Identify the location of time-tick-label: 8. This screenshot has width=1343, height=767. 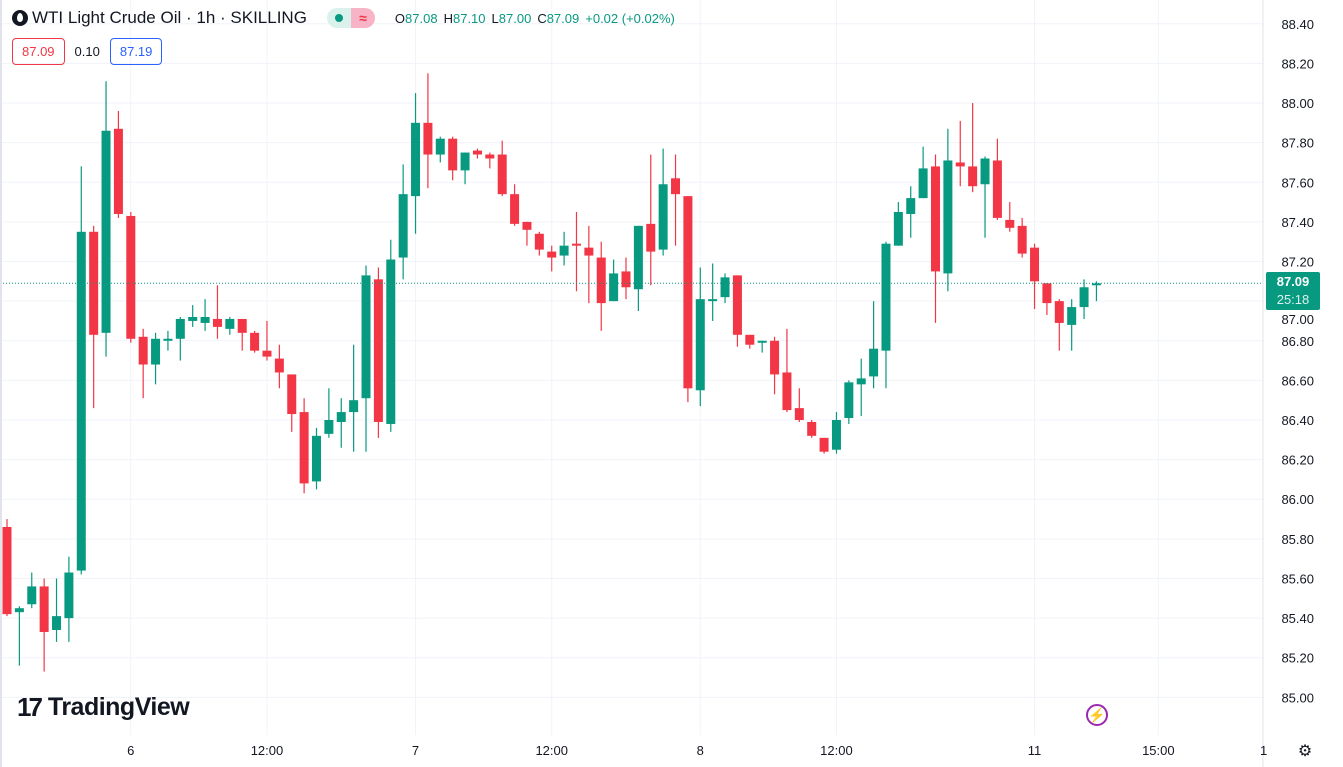
(700, 750).